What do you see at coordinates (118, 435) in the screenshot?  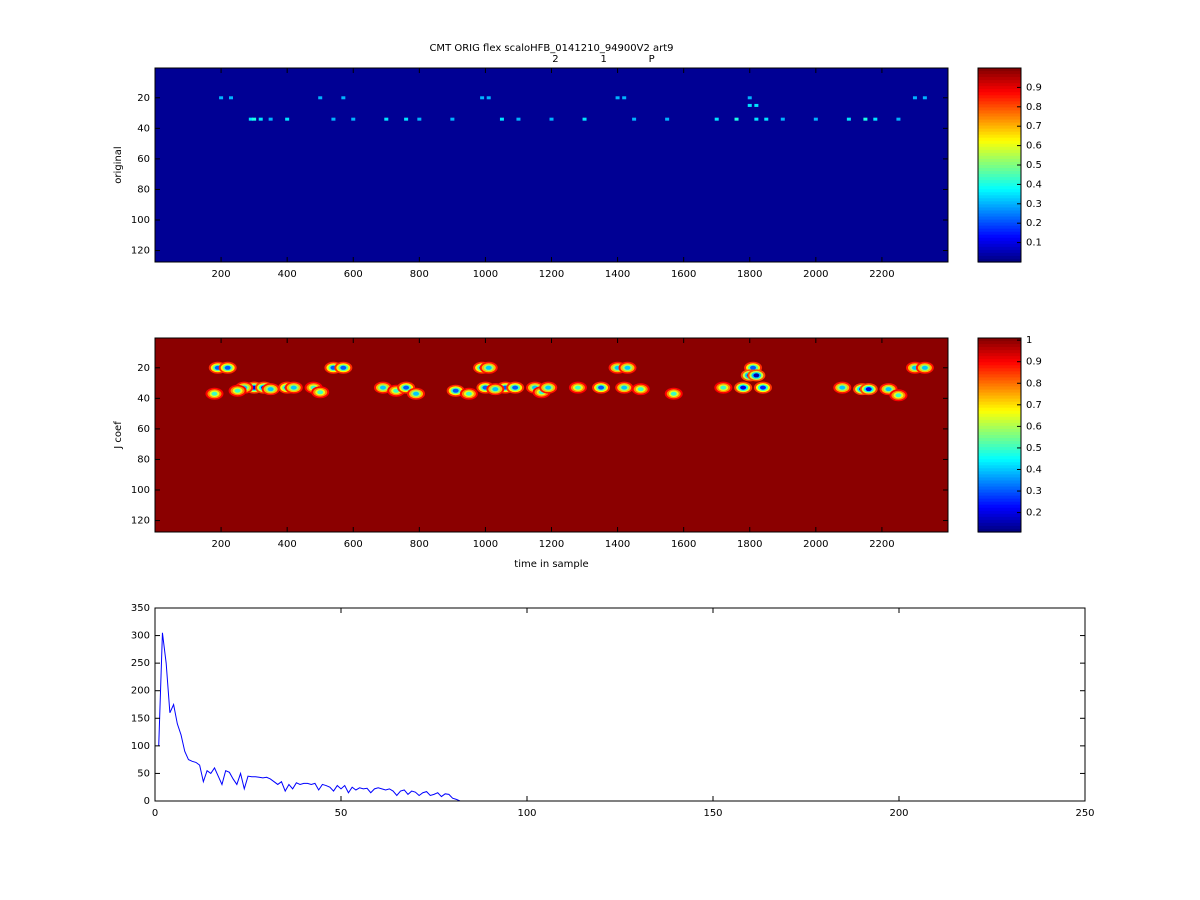 I see `y-axis-label: J coef` at bounding box center [118, 435].